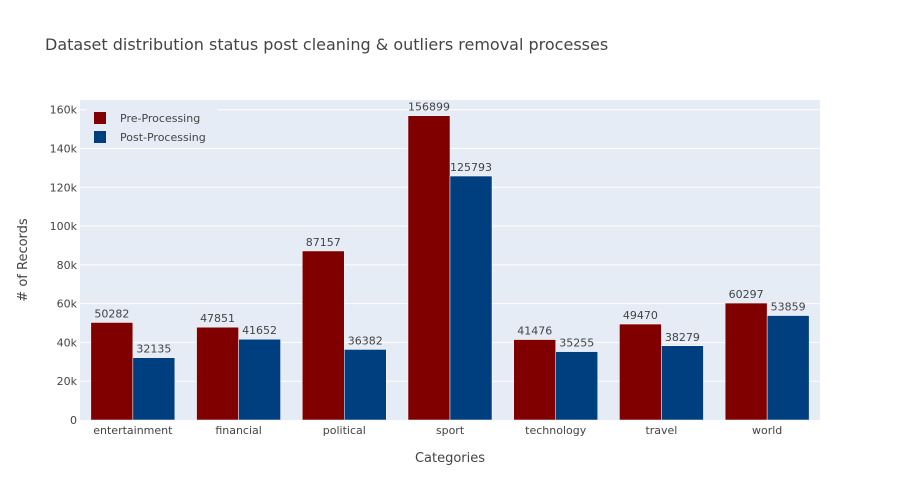 This screenshot has width=900, height=504. I want to click on data-label-political-post: 36382, so click(365, 340).